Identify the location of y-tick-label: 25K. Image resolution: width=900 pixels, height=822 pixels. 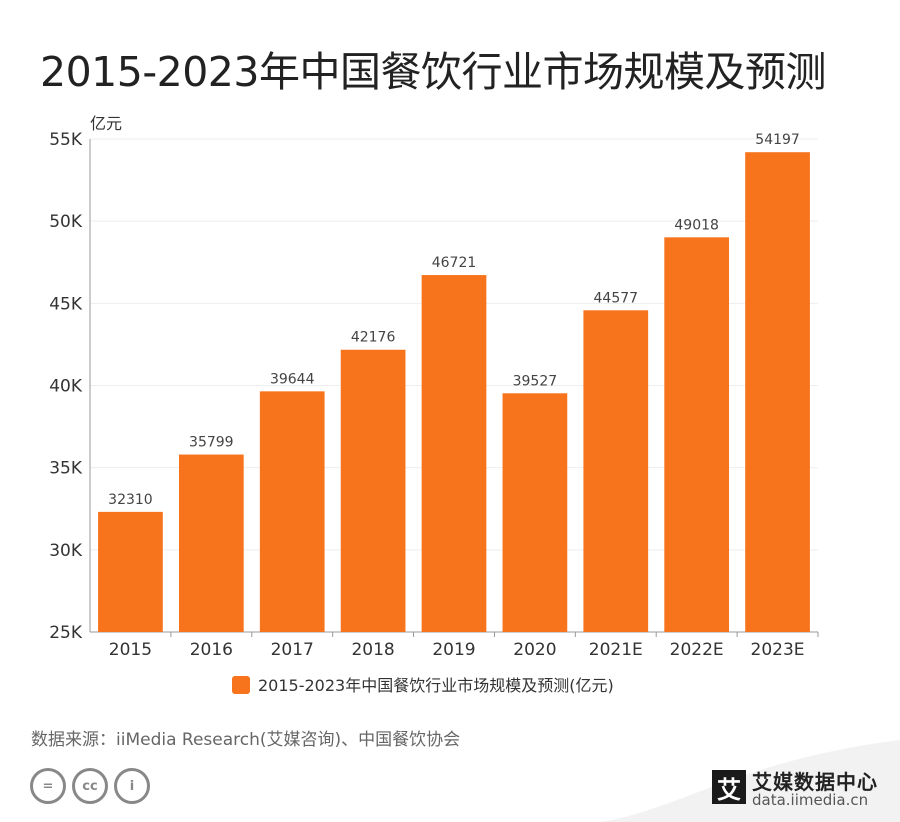
(66, 633).